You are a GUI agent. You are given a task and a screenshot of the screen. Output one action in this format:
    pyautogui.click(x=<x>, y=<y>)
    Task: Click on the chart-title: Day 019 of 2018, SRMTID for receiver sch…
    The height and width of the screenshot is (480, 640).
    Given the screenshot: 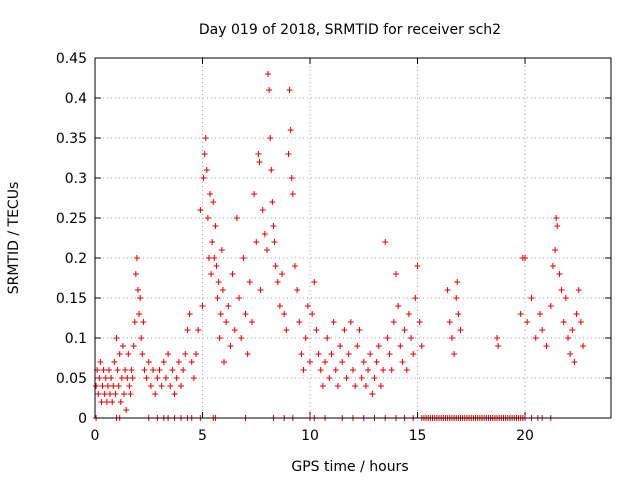 What is the action you would take?
    pyautogui.click(x=350, y=30)
    